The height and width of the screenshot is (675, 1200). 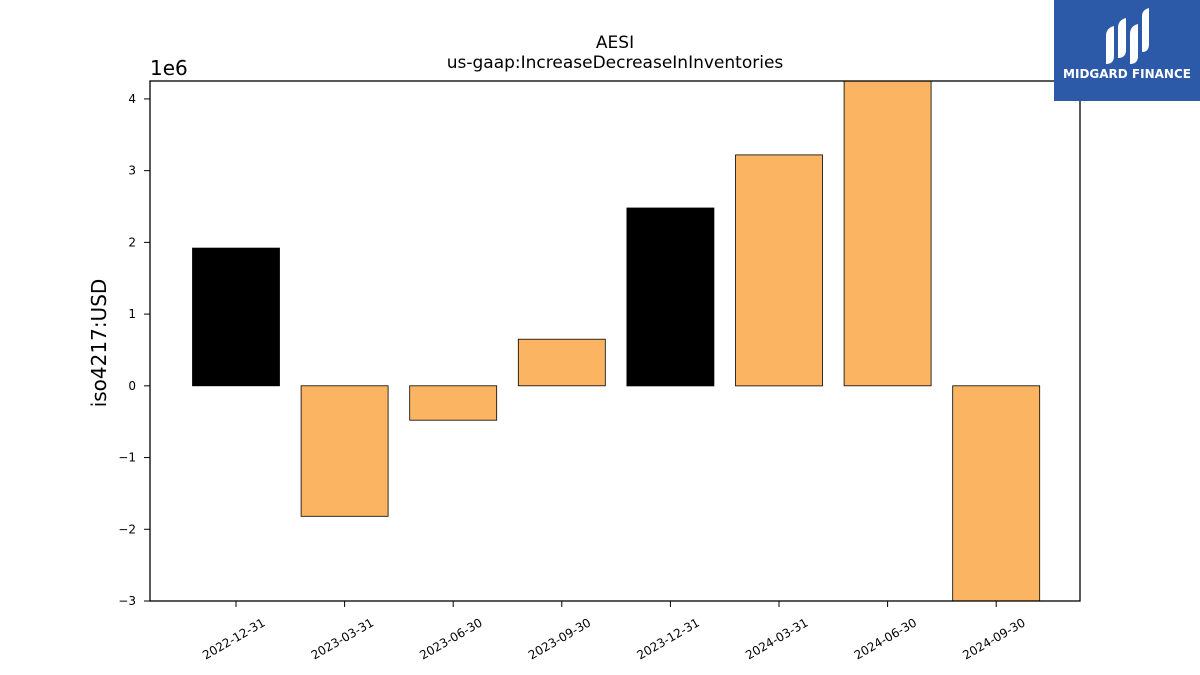 What do you see at coordinates (615, 63) in the screenshot?
I see `chart-subtitle: us-gaap:IncreaseDecreaseInInventories` at bounding box center [615, 63].